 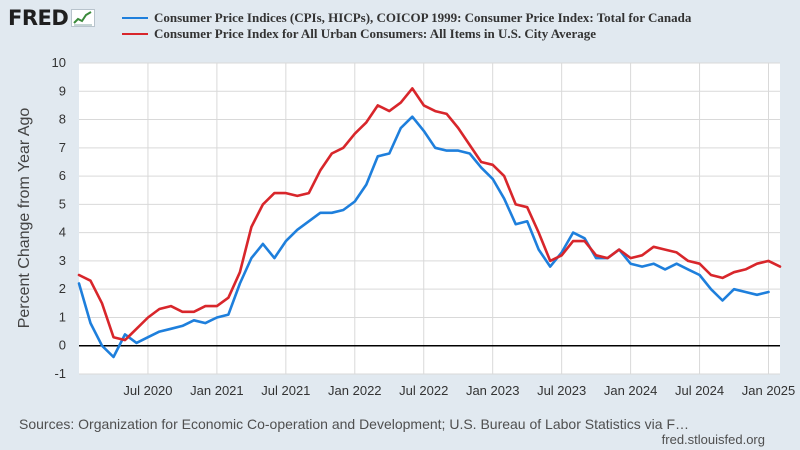 I want to click on line-chart-icon, so click(x=83, y=18).